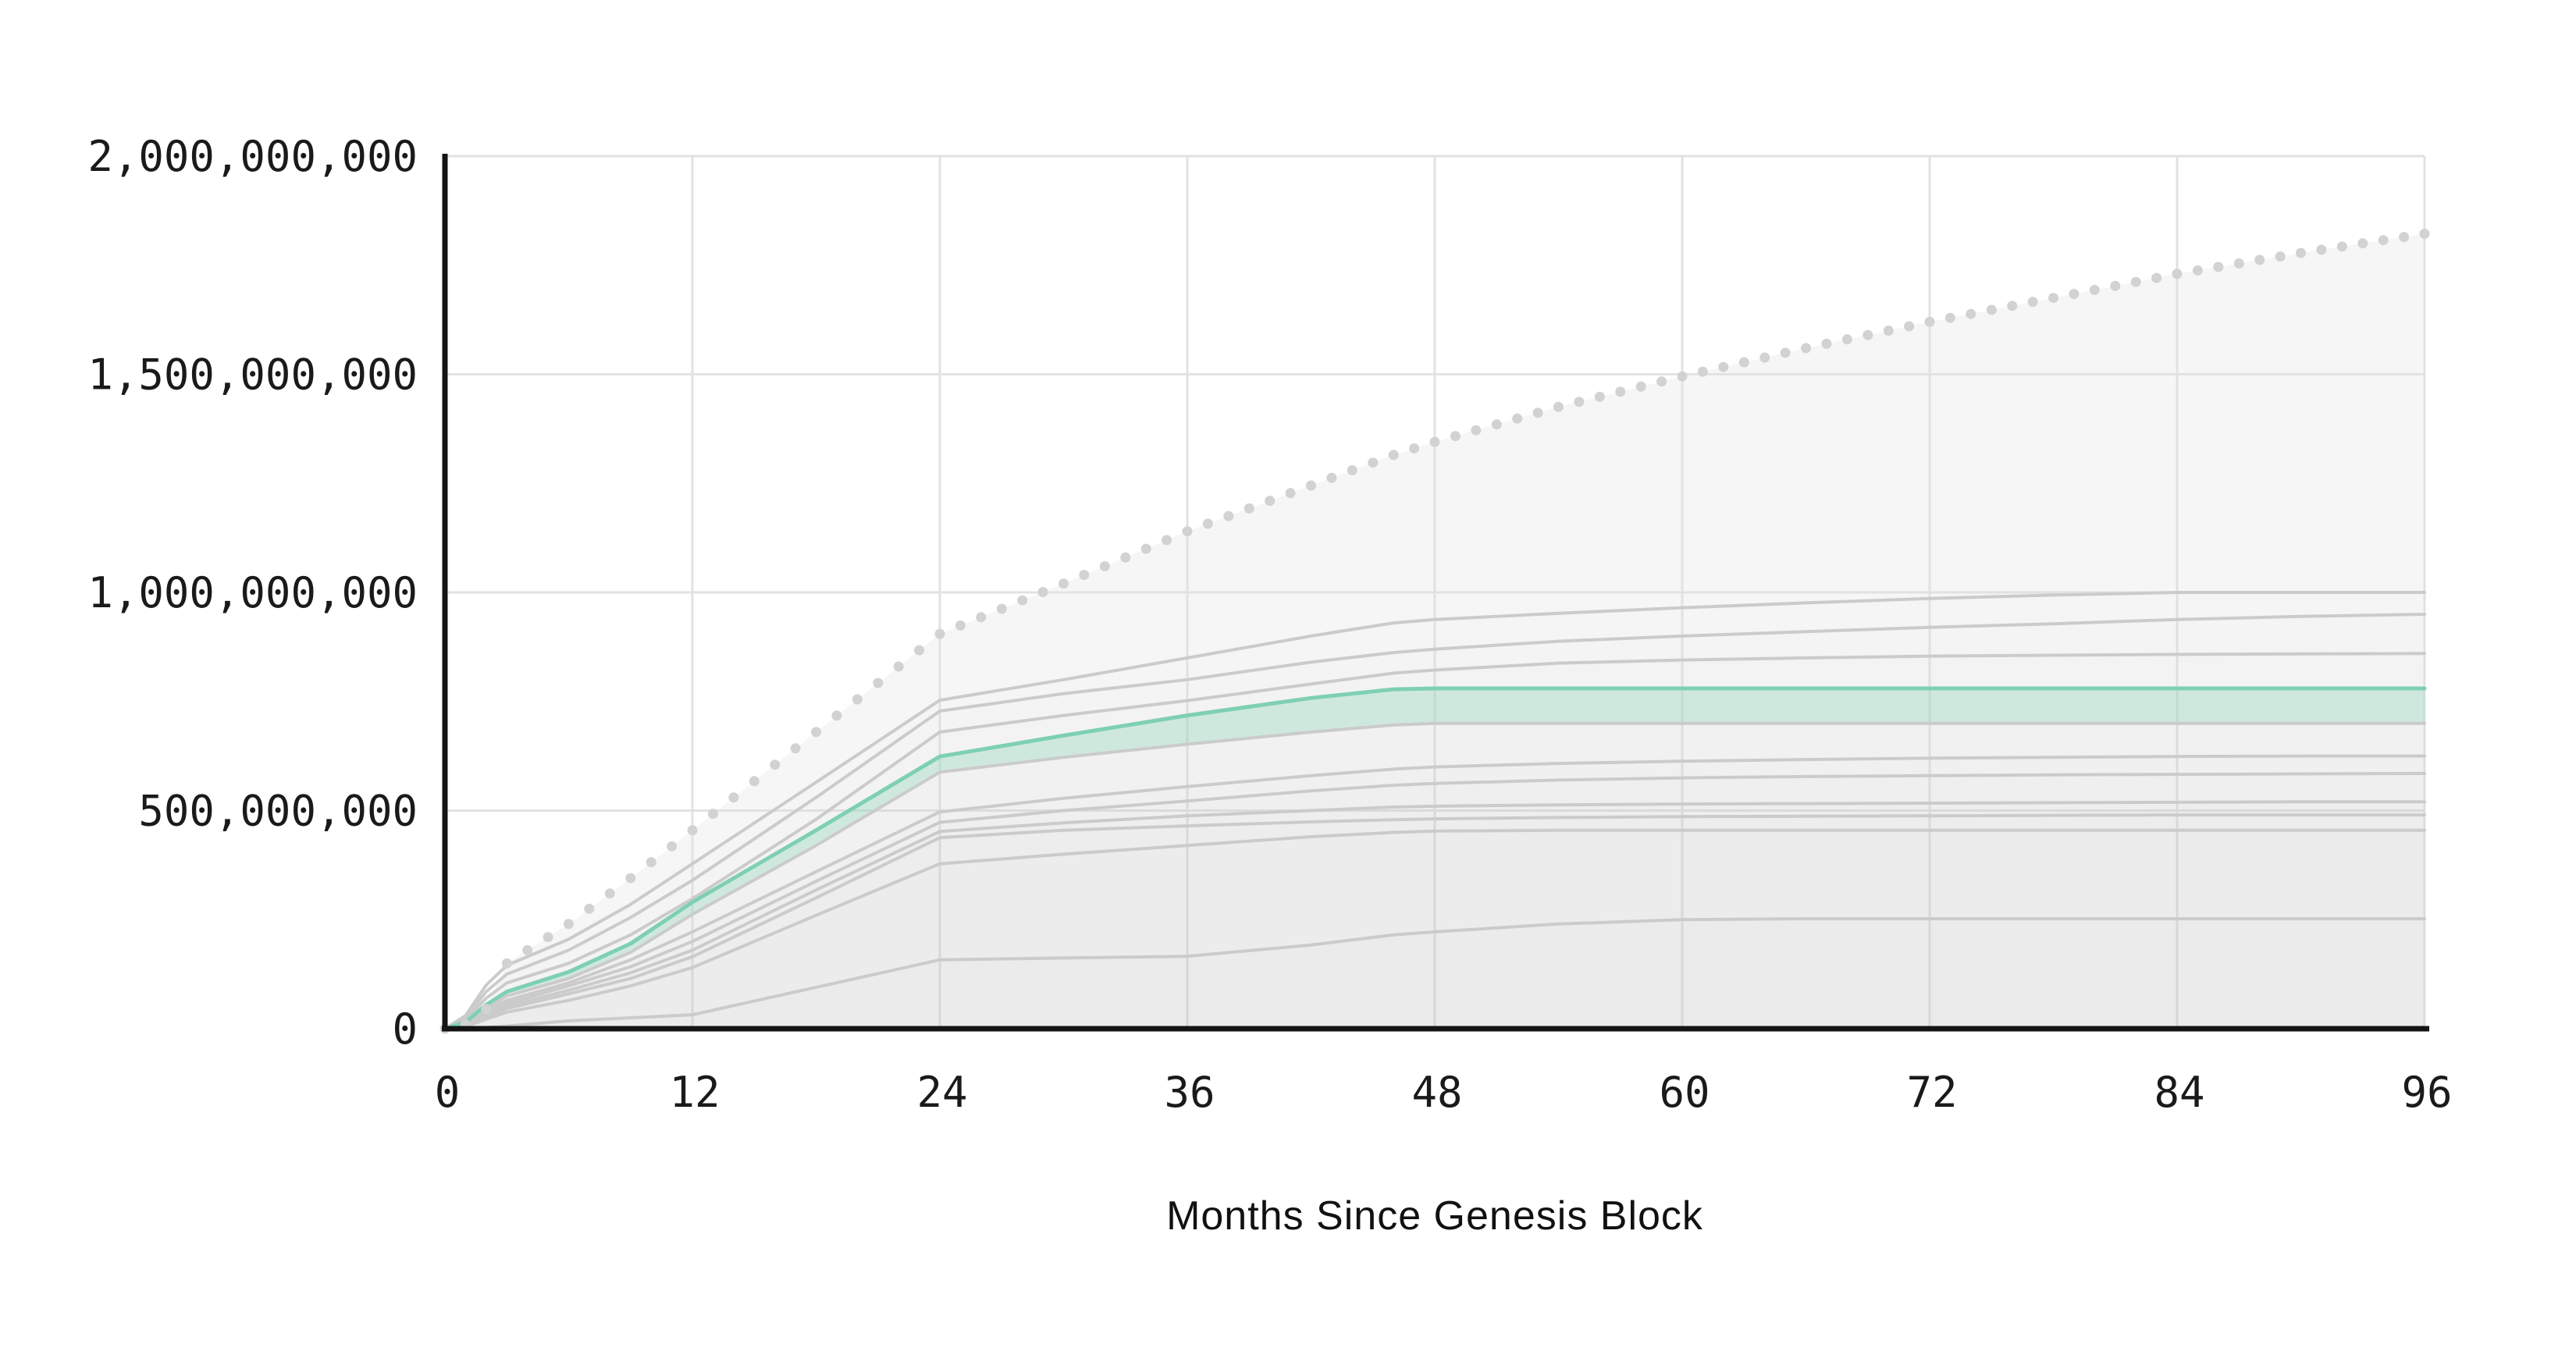 The height and width of the screenshot is (1362, 2576). What do you see at coordinates (252, 156) in the screenshot?
I see `y-tick-label-2000000000: 2,000,000,000` at bounding box center [252, 156].